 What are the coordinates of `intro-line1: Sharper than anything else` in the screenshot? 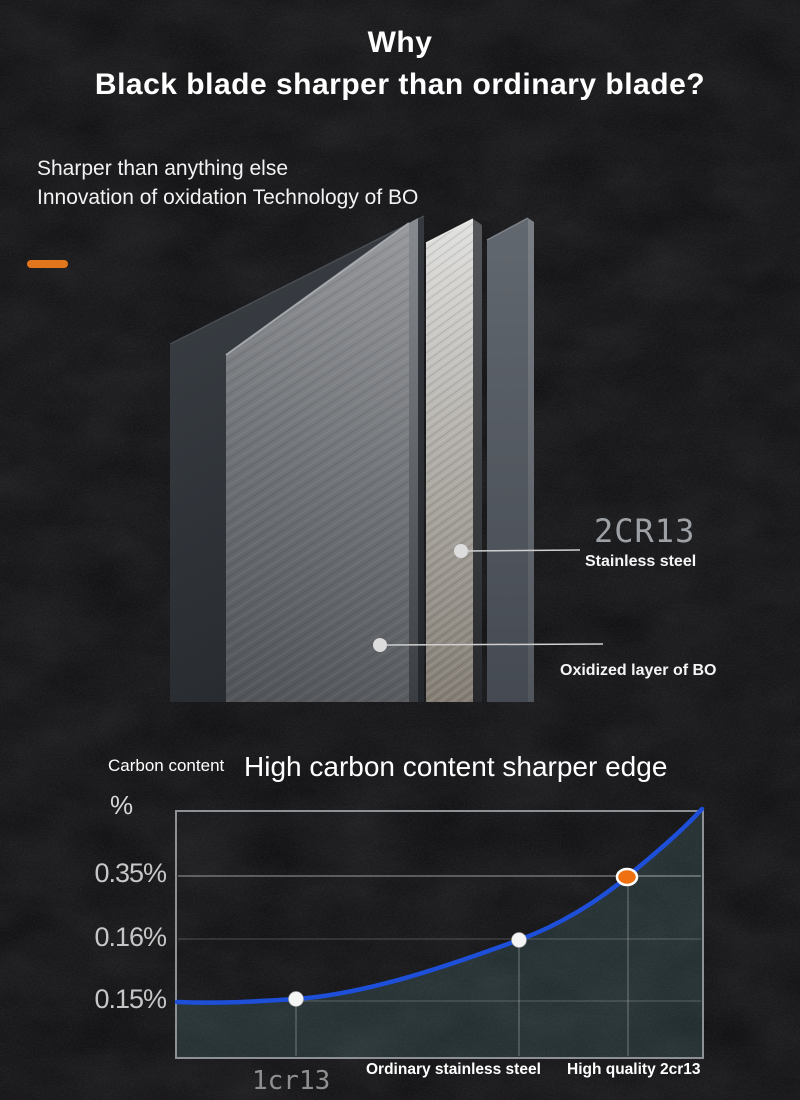 It's located at (163, 168).